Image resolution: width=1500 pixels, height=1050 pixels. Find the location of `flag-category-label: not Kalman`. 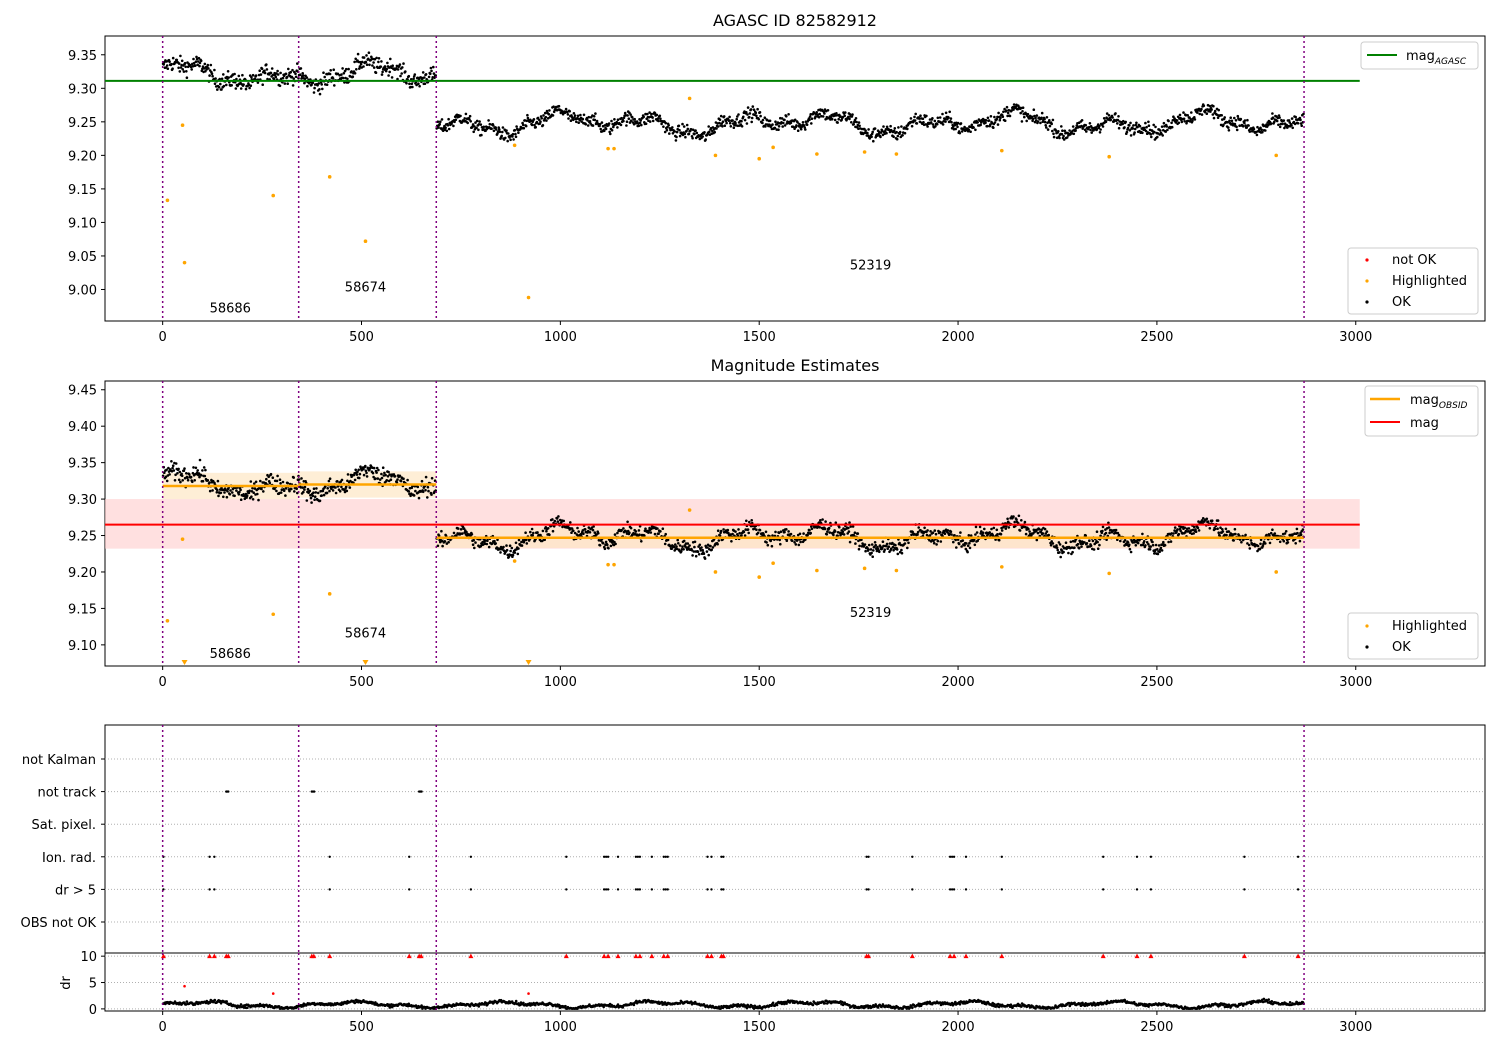

flag-category-label: not Kalman is located at coordinates (59, 760).